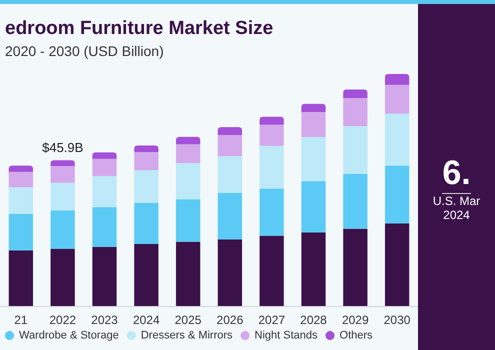 Image resolution: width=495 pixels, height=350 pixels. What do you see at coordinates (84, 51) in the screenshot?
I see `chart-subtitle: 2020 - 2030 (USD Billion)` at bounding box center [84, 51].